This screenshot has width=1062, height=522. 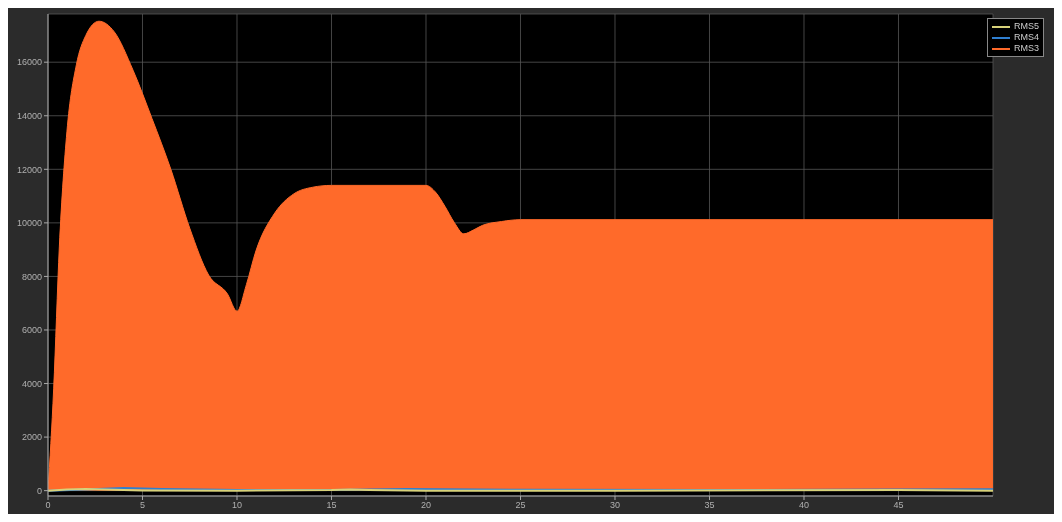 I want to click on y-tick-label: 4000, so click(x=31, y=383).